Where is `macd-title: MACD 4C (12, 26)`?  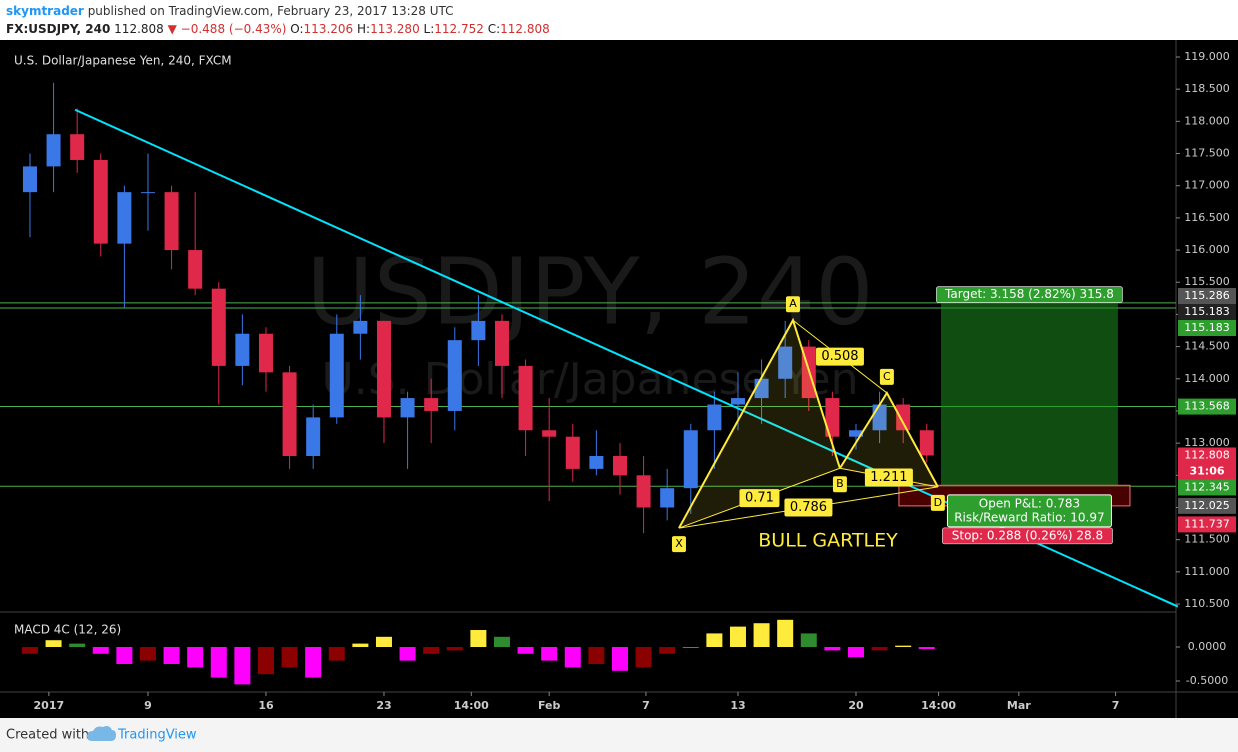
macd-title: MACD 4C (12, 26) is located at coordinates (67, 630).